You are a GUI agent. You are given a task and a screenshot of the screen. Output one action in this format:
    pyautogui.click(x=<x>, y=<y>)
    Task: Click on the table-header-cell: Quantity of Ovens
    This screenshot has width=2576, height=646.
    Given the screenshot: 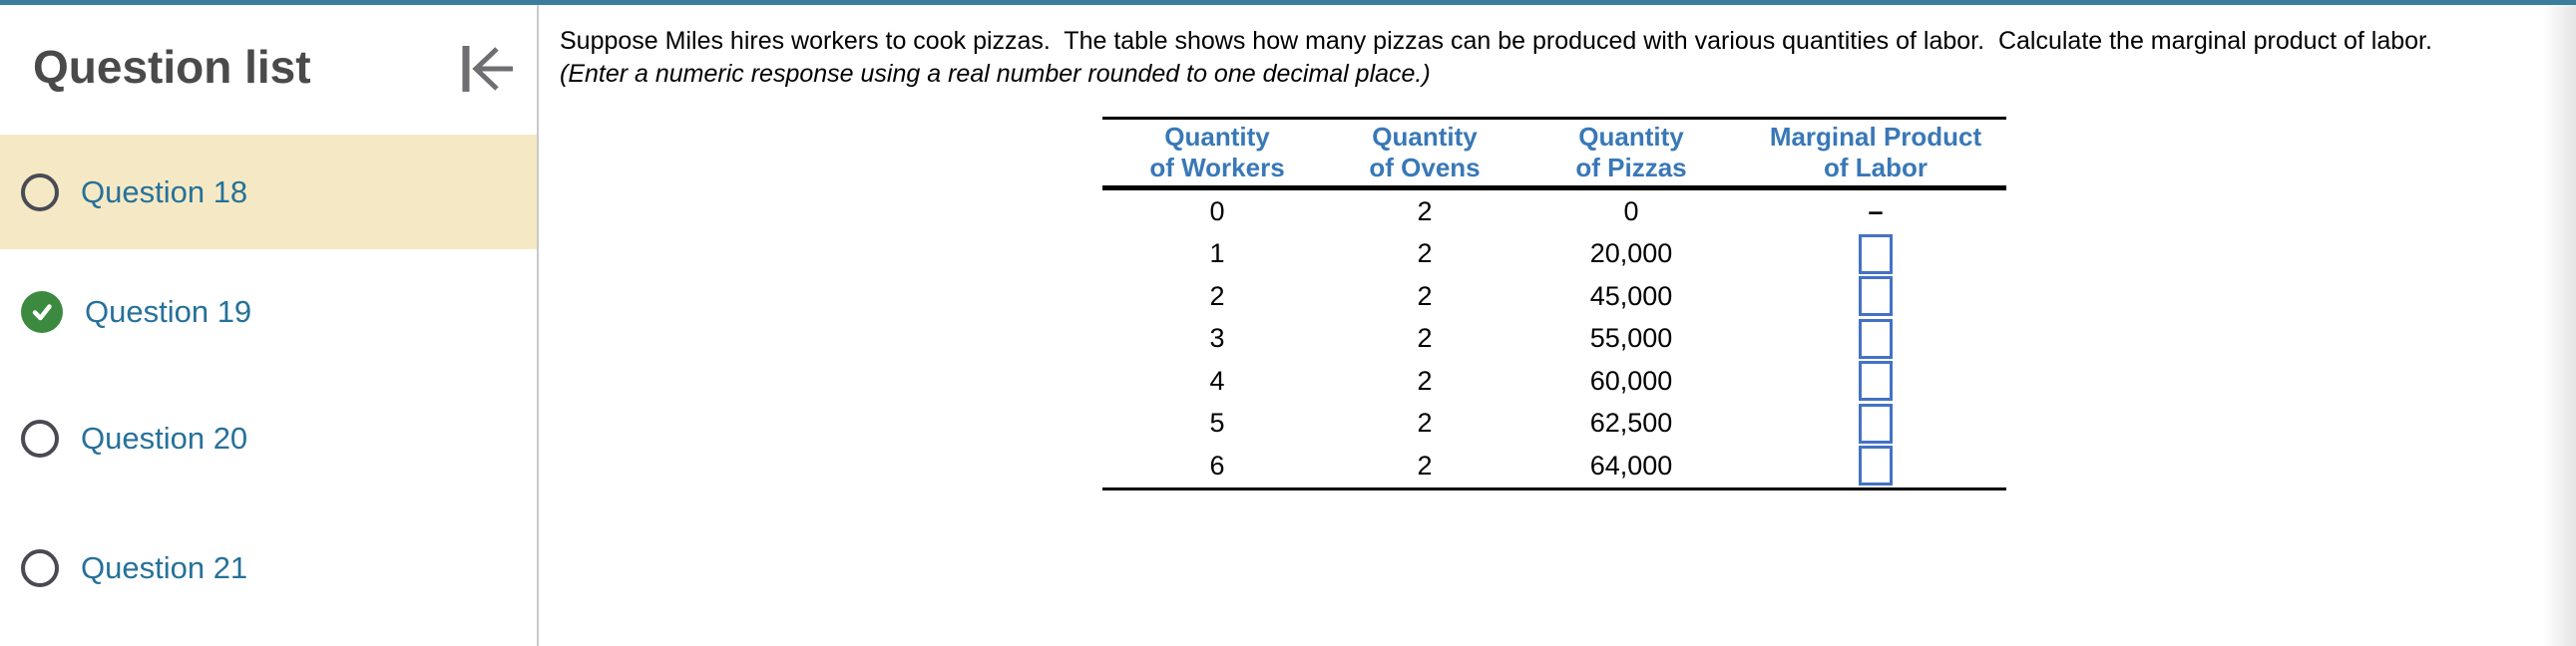 What is the action you would take?
    pyautogui.click(x=1425, y=152)
    